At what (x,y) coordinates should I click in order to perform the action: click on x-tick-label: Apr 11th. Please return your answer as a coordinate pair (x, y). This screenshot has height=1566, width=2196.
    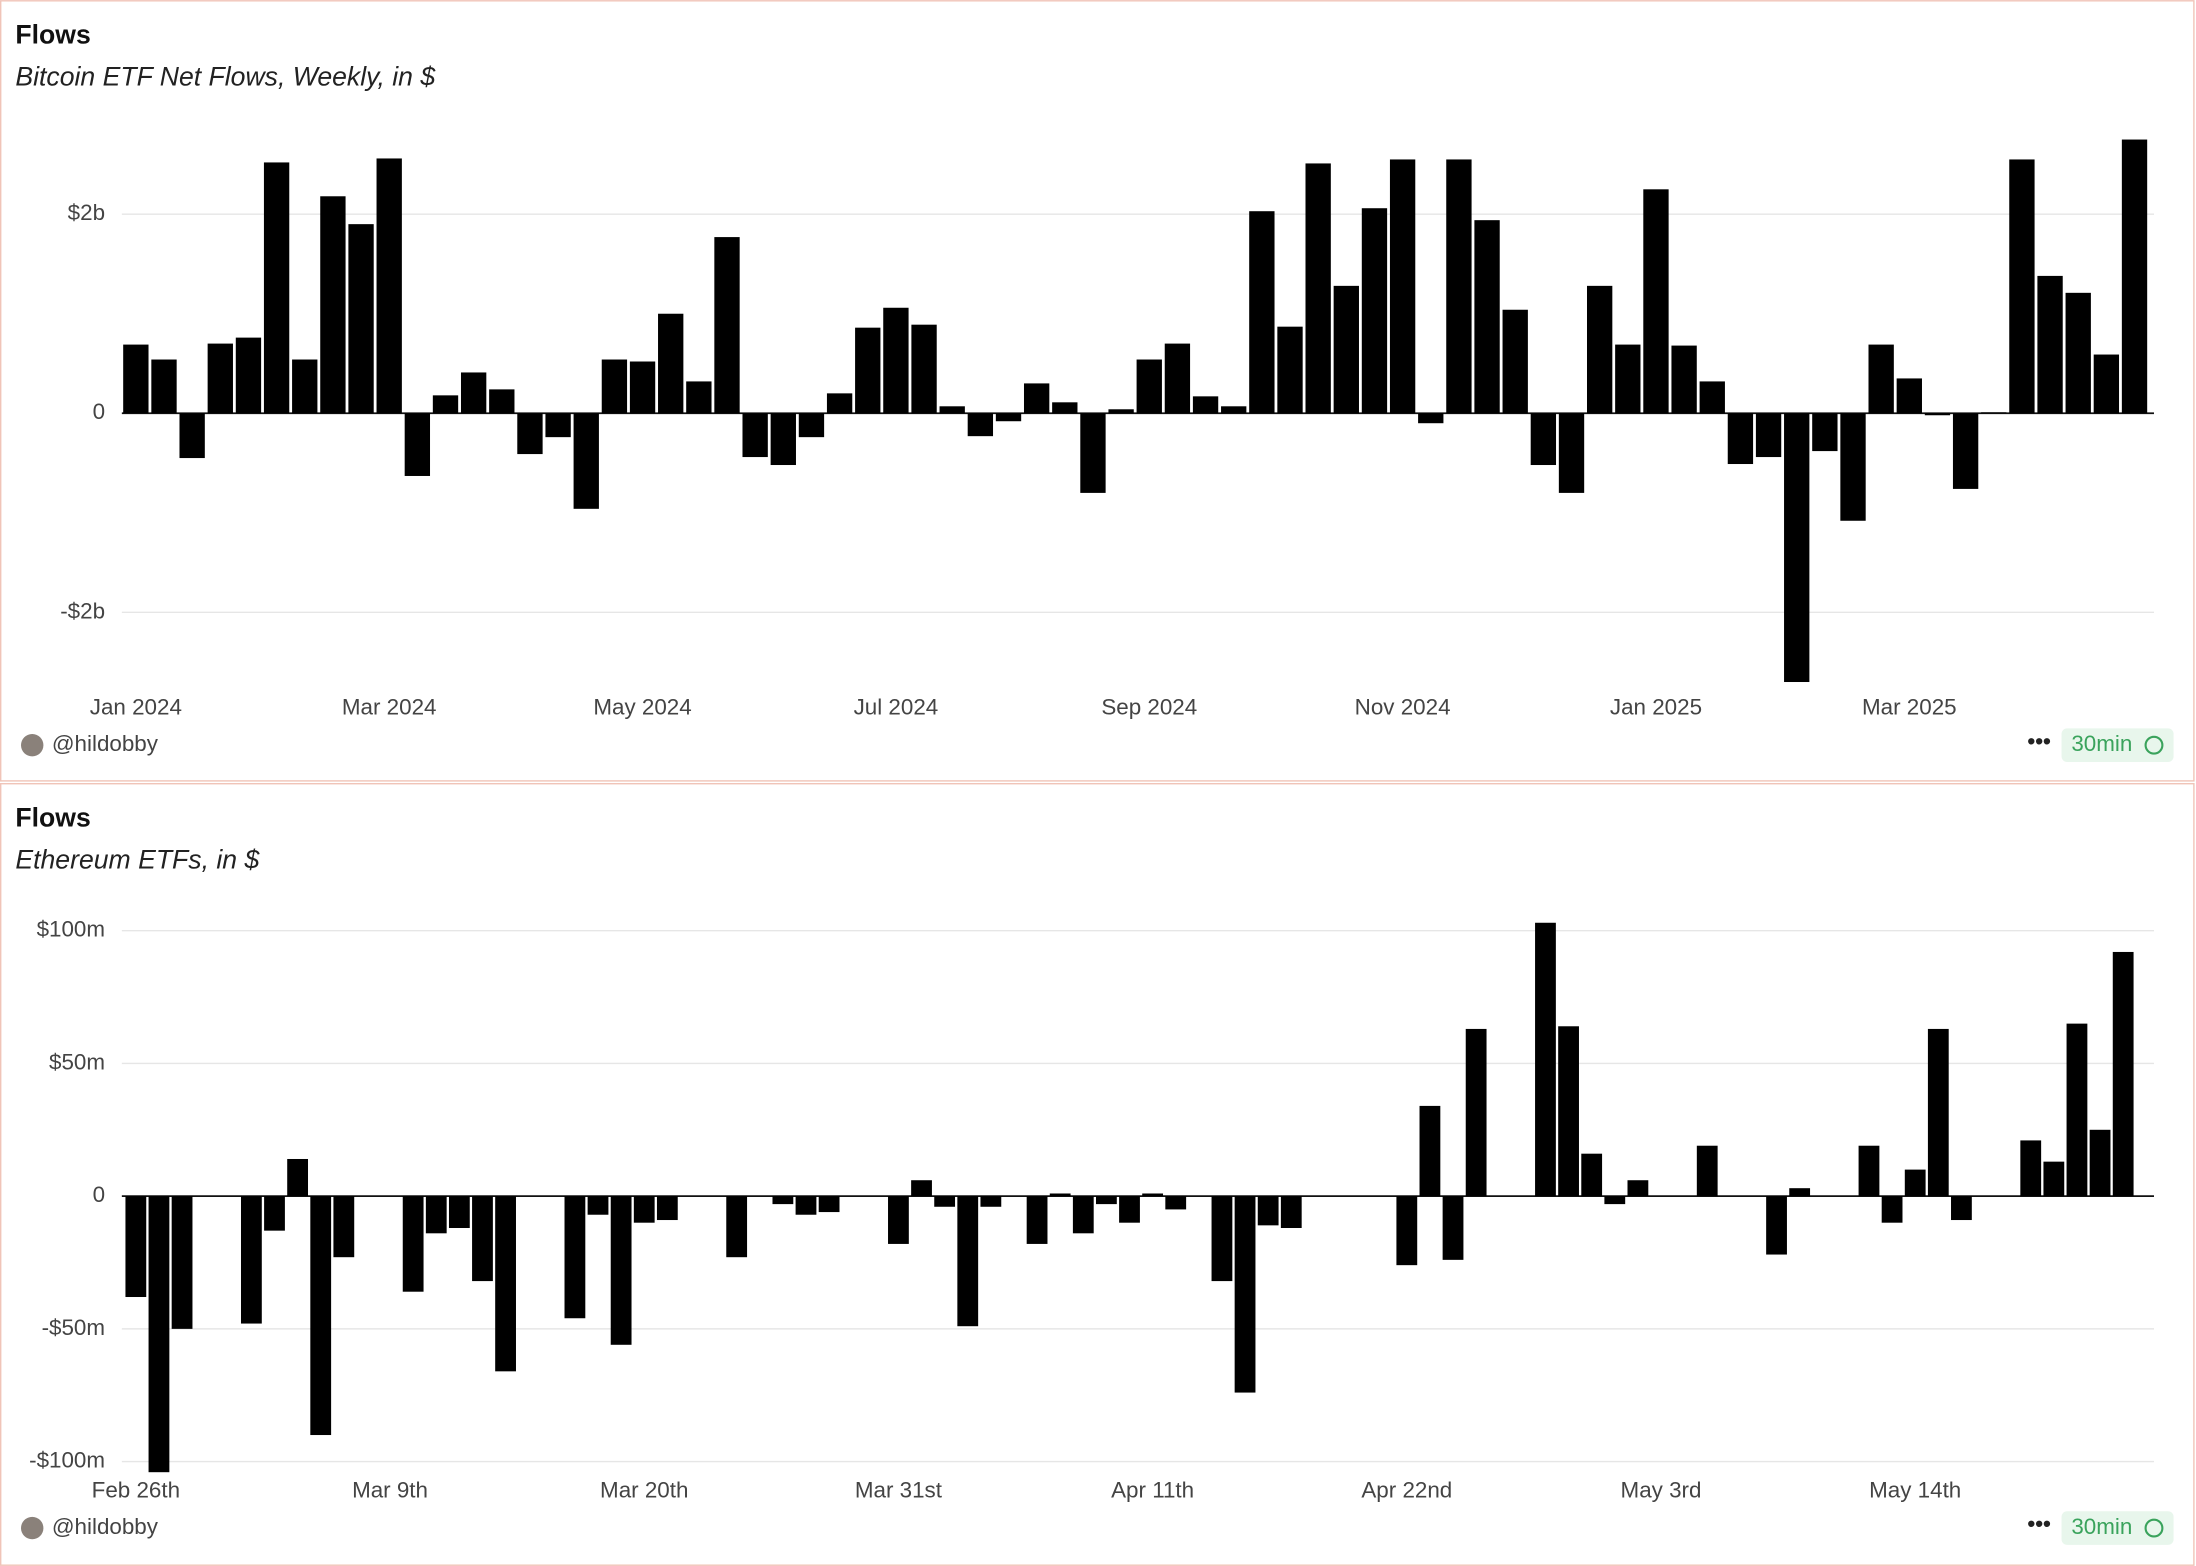
    Looking at the image, I should click on (1152, 1490).